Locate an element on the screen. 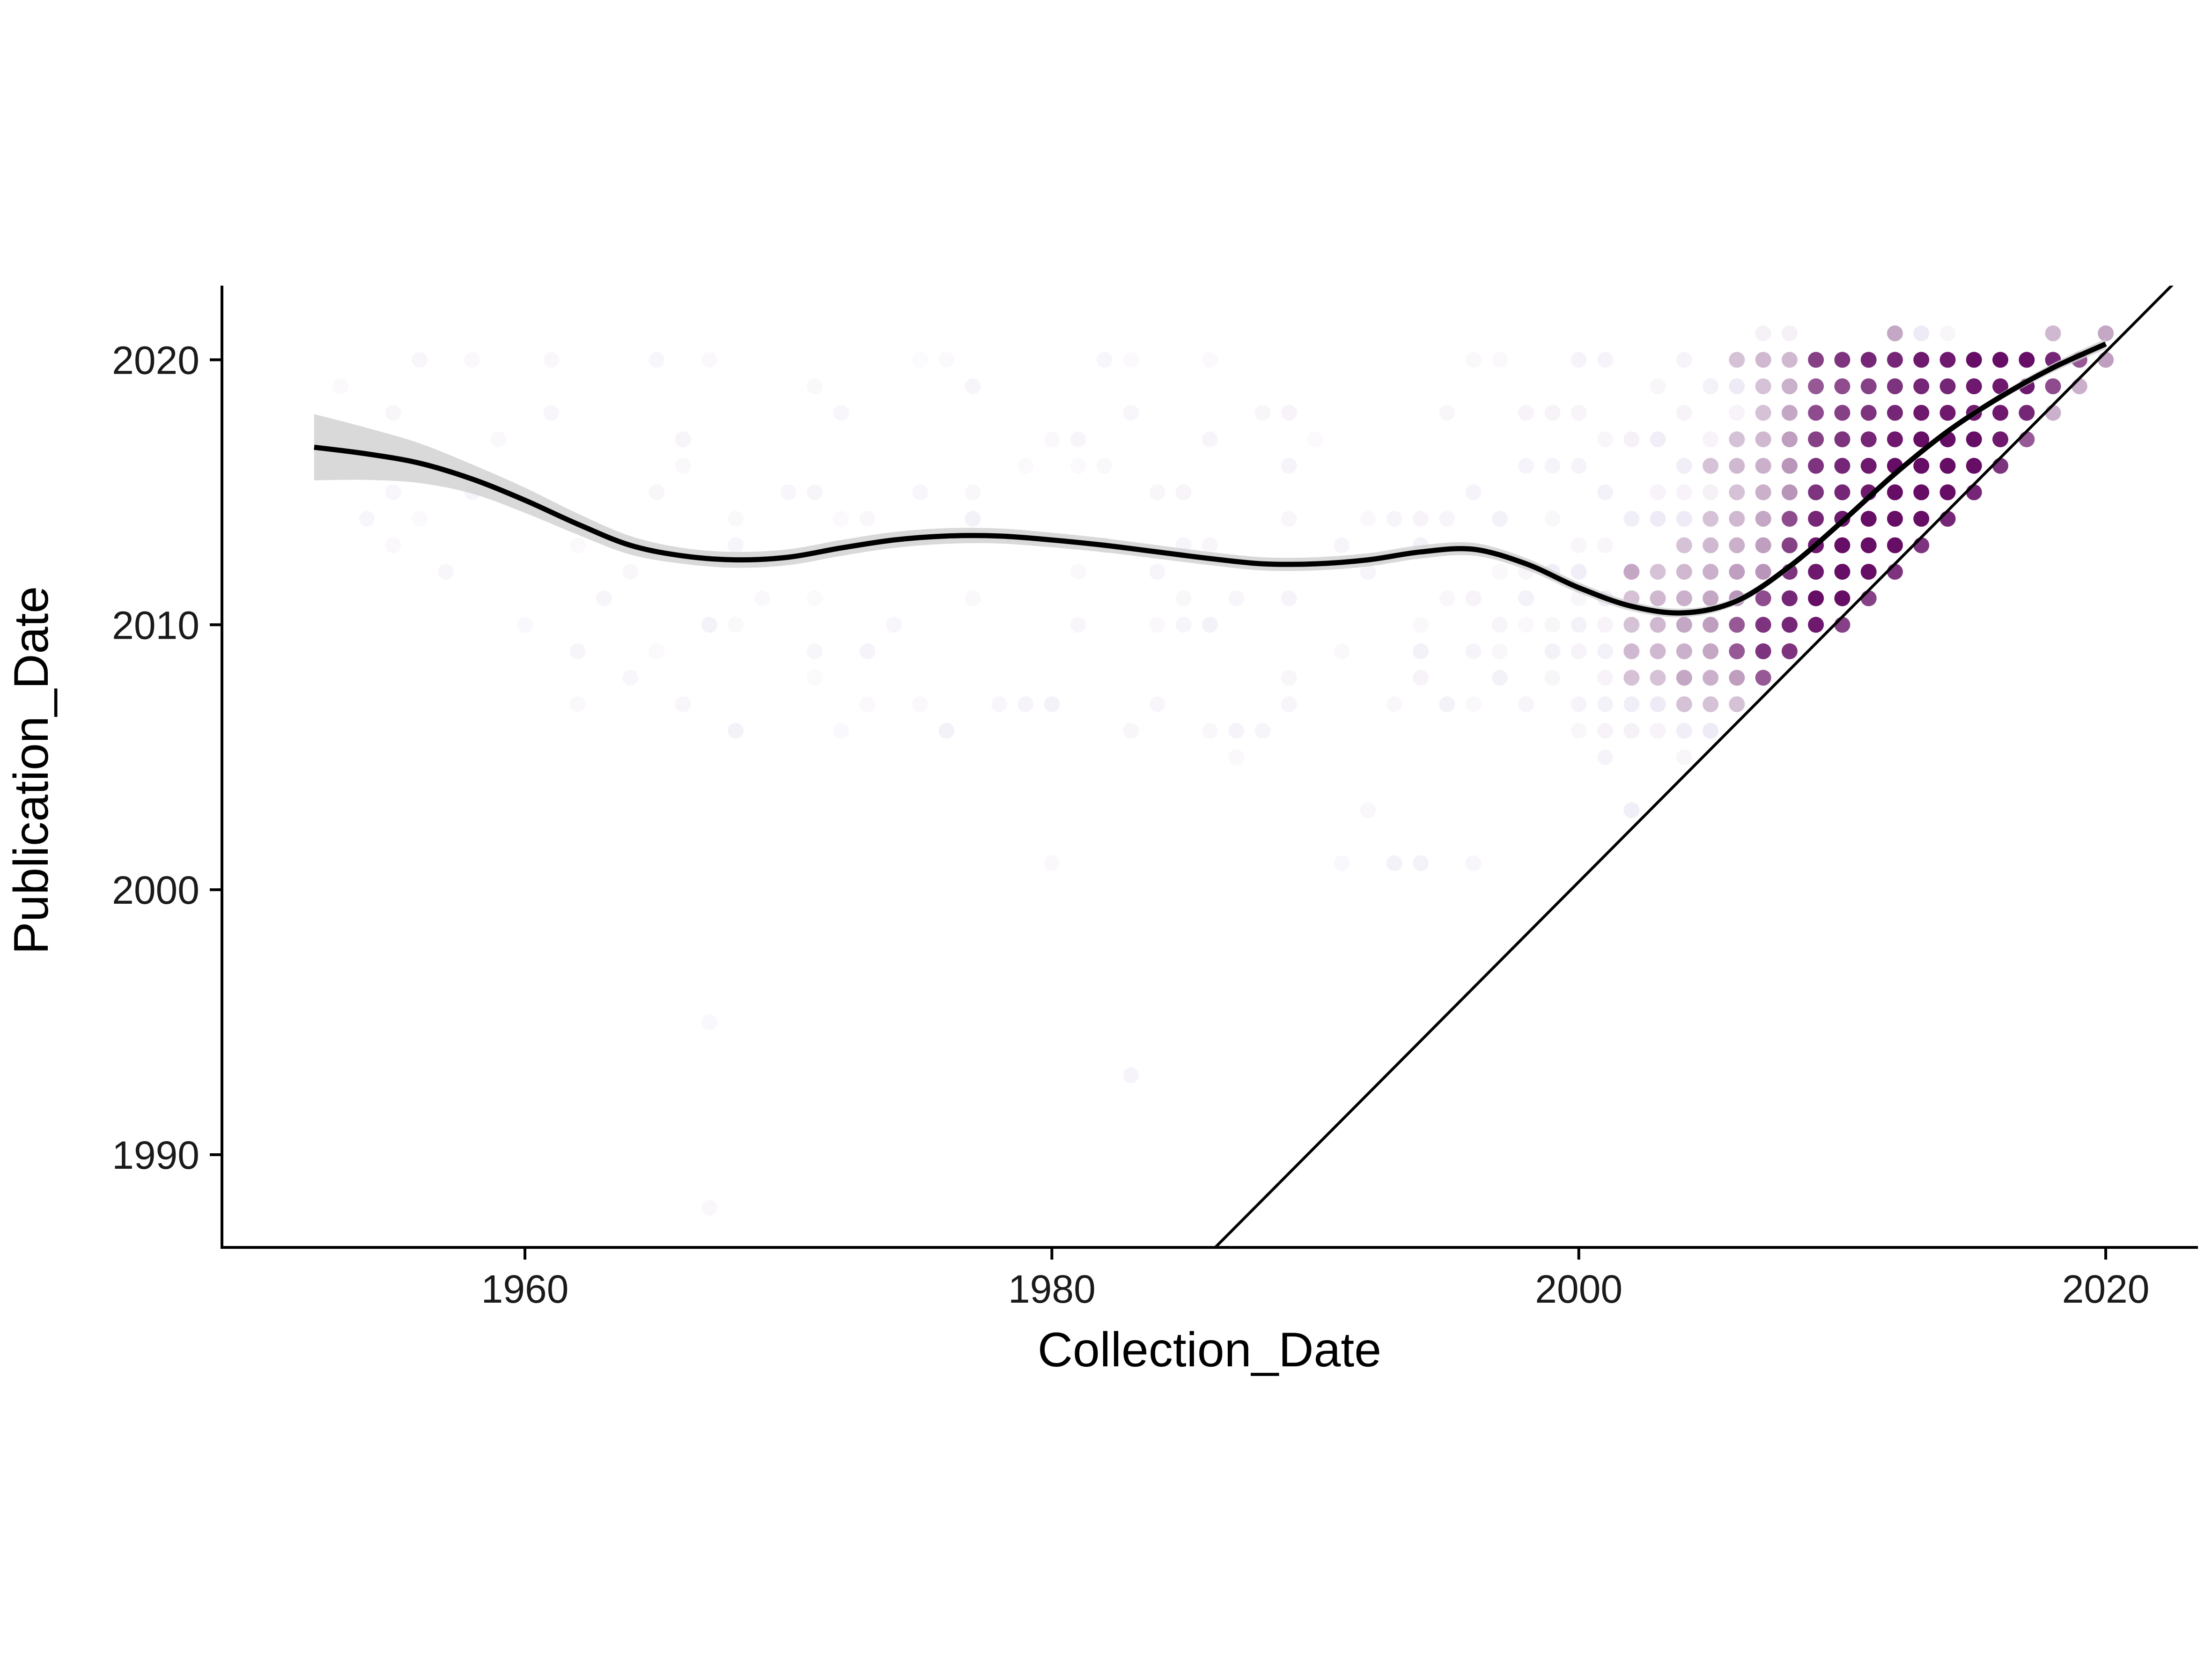 The image size is (2212, 1659). x-tick-label: 2020 is located at coordinates (2106, 1289).